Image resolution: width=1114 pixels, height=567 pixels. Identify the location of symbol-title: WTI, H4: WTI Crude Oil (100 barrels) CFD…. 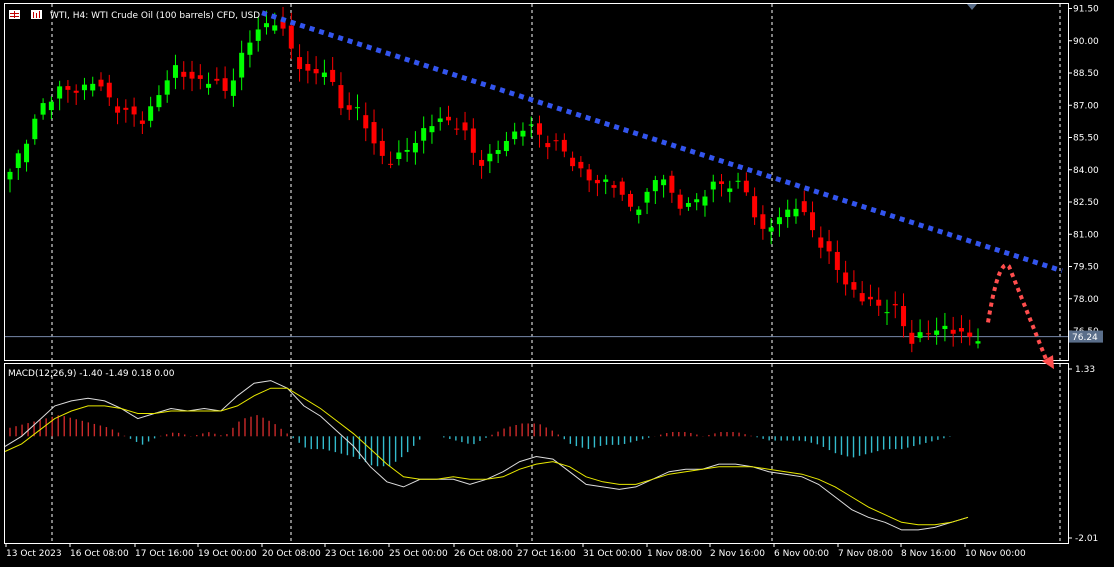
(155, 16).